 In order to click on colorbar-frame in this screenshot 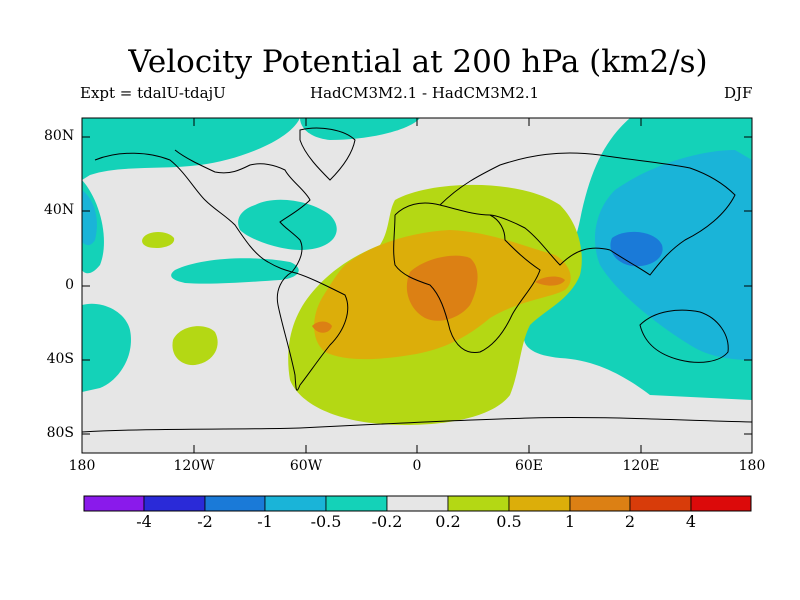, I will do `click(417, 503)`.